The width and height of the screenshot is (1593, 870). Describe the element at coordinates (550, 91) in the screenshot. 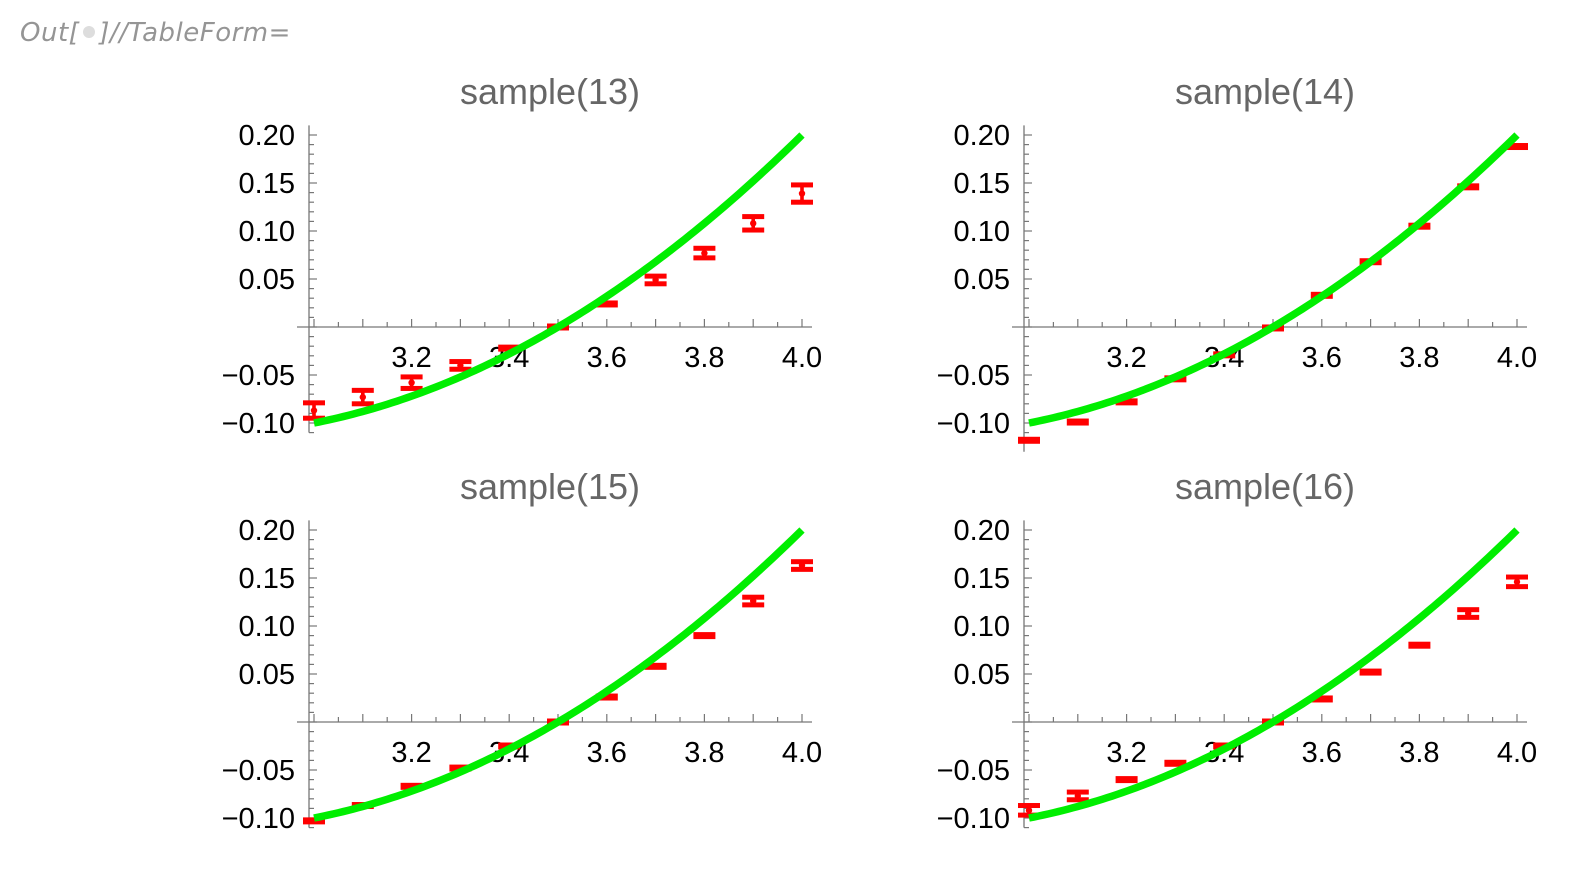

I see `chart-title: sample(13)` at that location.